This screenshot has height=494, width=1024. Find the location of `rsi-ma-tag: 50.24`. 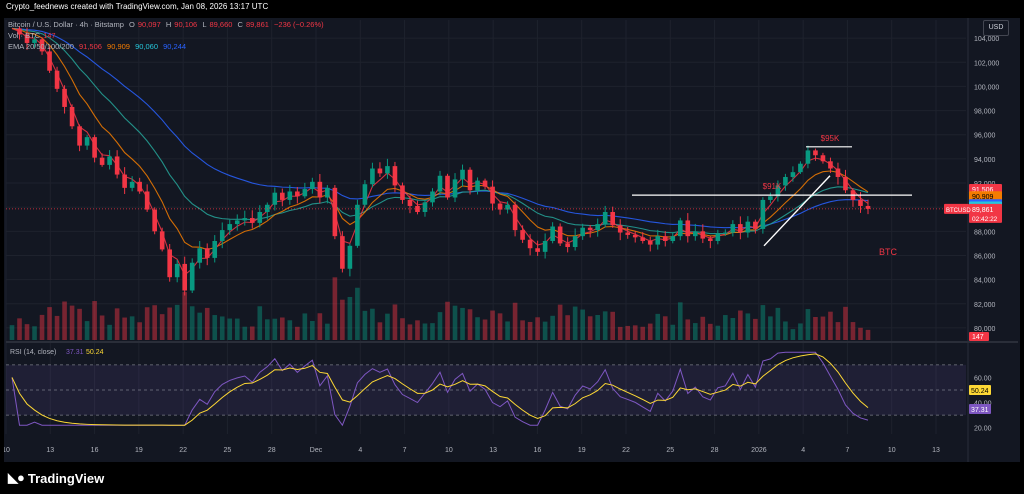

rsi-ma-tag: 50.24 is located at coordinates (980, 391).